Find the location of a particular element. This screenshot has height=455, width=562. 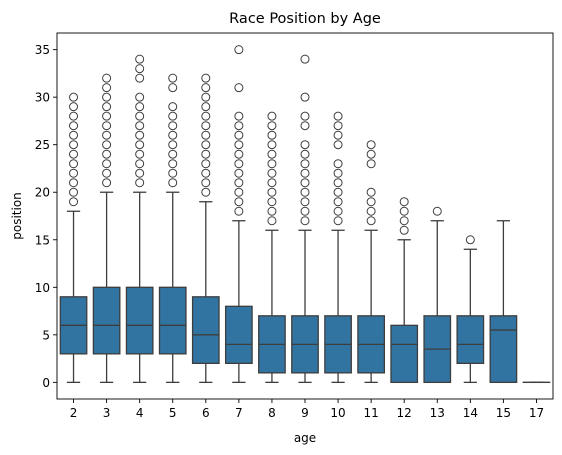

x-tick-label: 3 is located at coordinates (107, 413).